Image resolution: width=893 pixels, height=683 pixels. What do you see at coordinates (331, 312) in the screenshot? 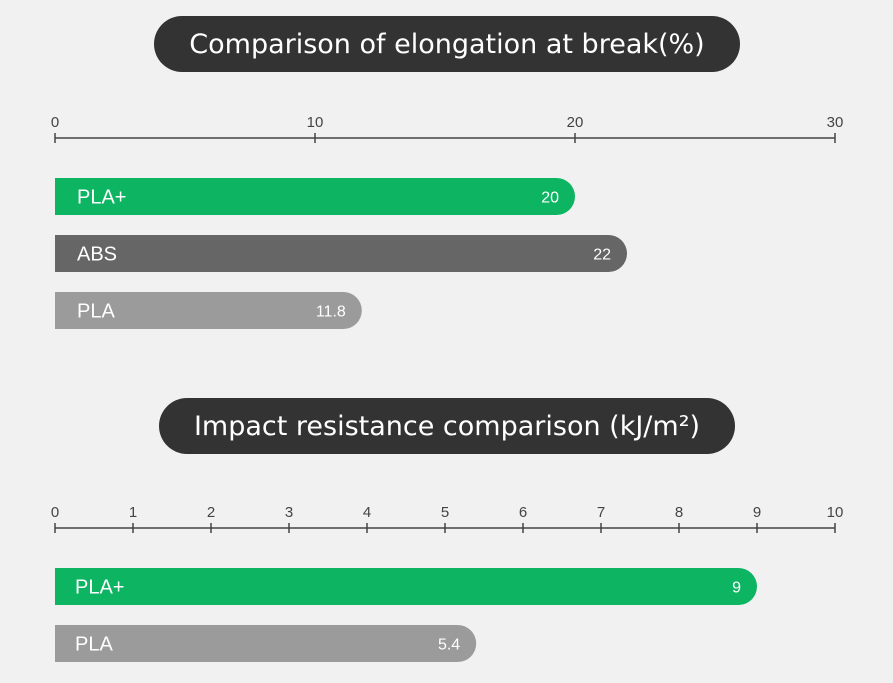
I see `bar-value-label: 11.8` at bounding box center [331, 312].